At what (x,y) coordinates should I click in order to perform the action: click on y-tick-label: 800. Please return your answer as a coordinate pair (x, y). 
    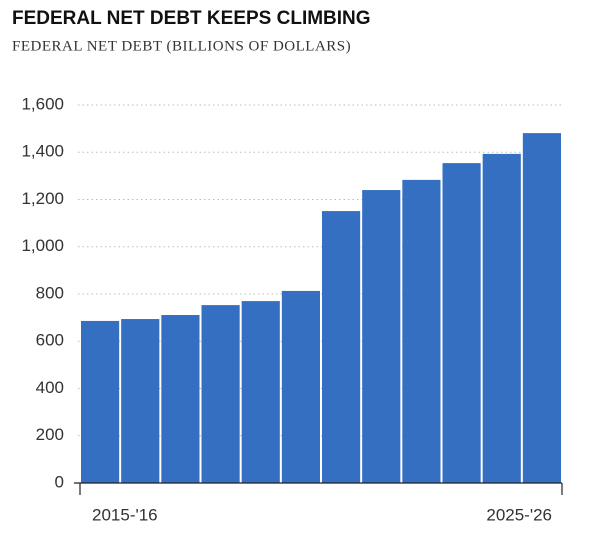
    Looking at the image, I should click on (50, 292).